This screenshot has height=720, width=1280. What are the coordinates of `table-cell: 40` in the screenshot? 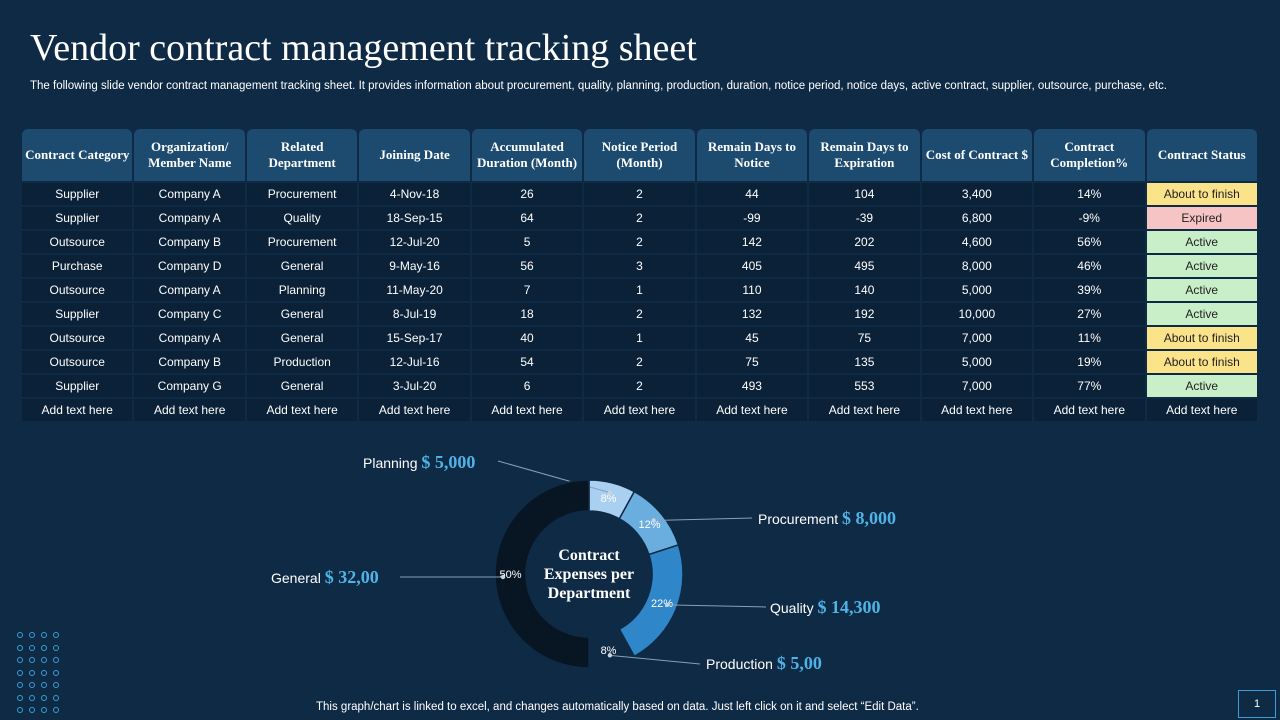 It's located at (527, 338).